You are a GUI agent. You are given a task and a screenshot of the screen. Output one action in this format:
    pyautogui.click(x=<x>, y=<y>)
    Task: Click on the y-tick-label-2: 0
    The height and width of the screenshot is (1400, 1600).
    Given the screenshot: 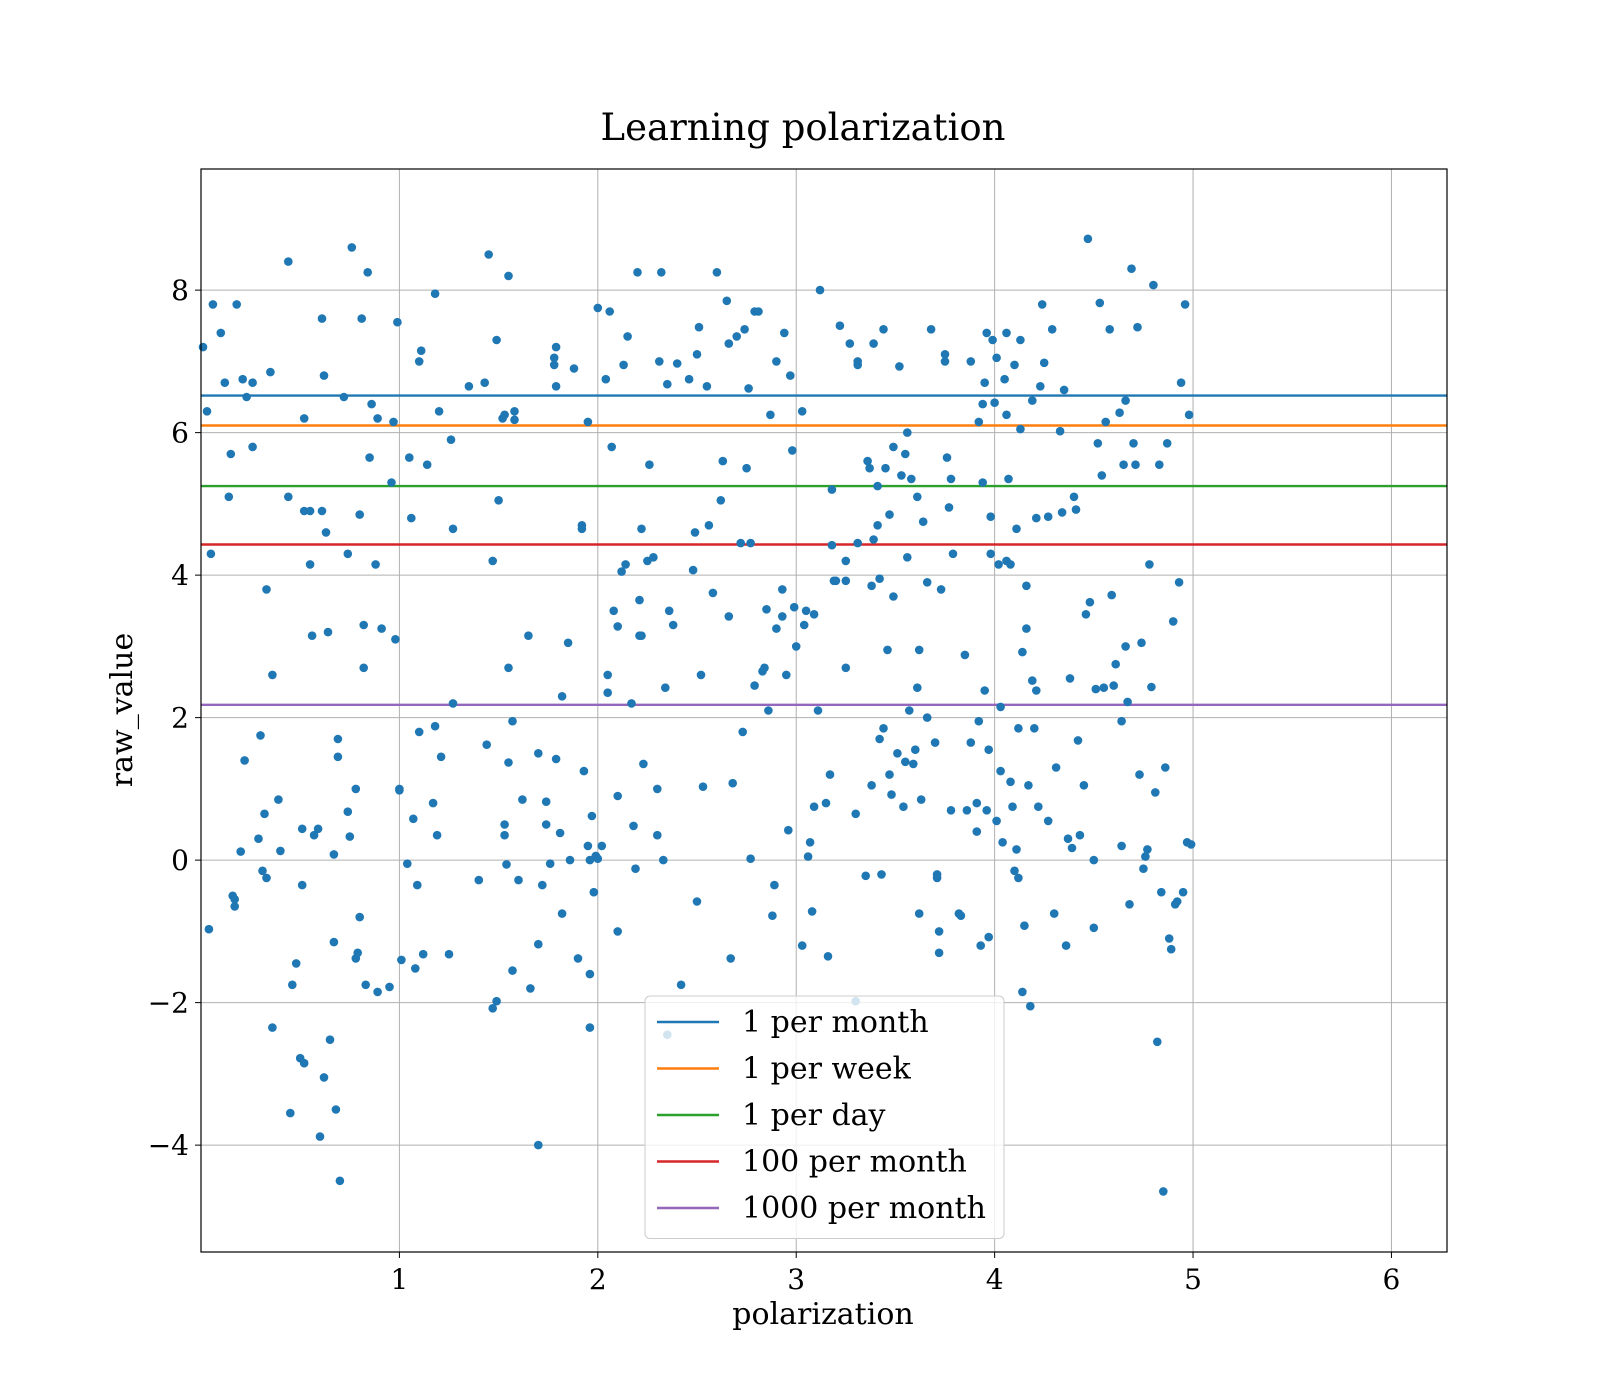 What is the action you would take?
    pyautogui.click(x=180, y=860)
    